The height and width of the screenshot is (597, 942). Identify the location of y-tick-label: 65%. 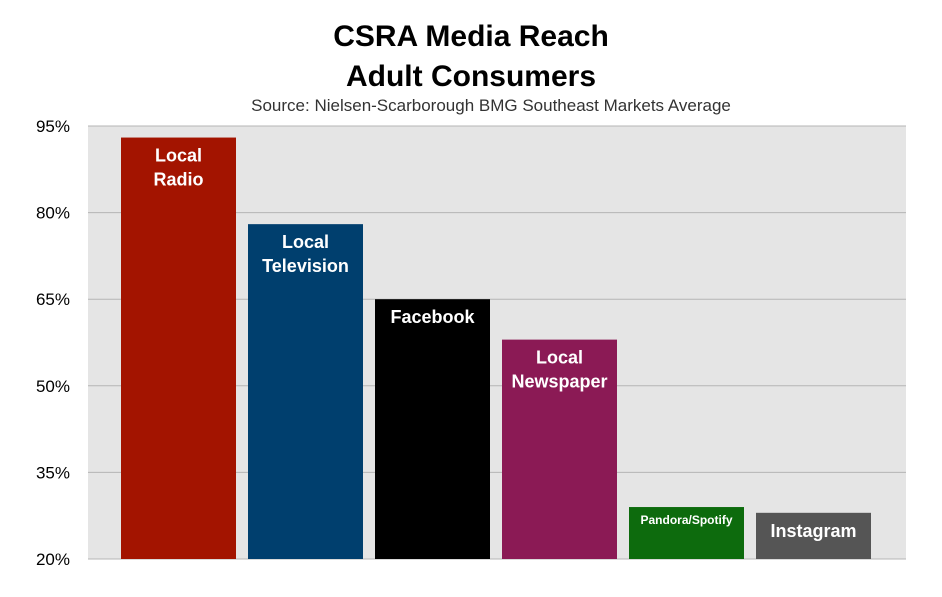
(53, 299).